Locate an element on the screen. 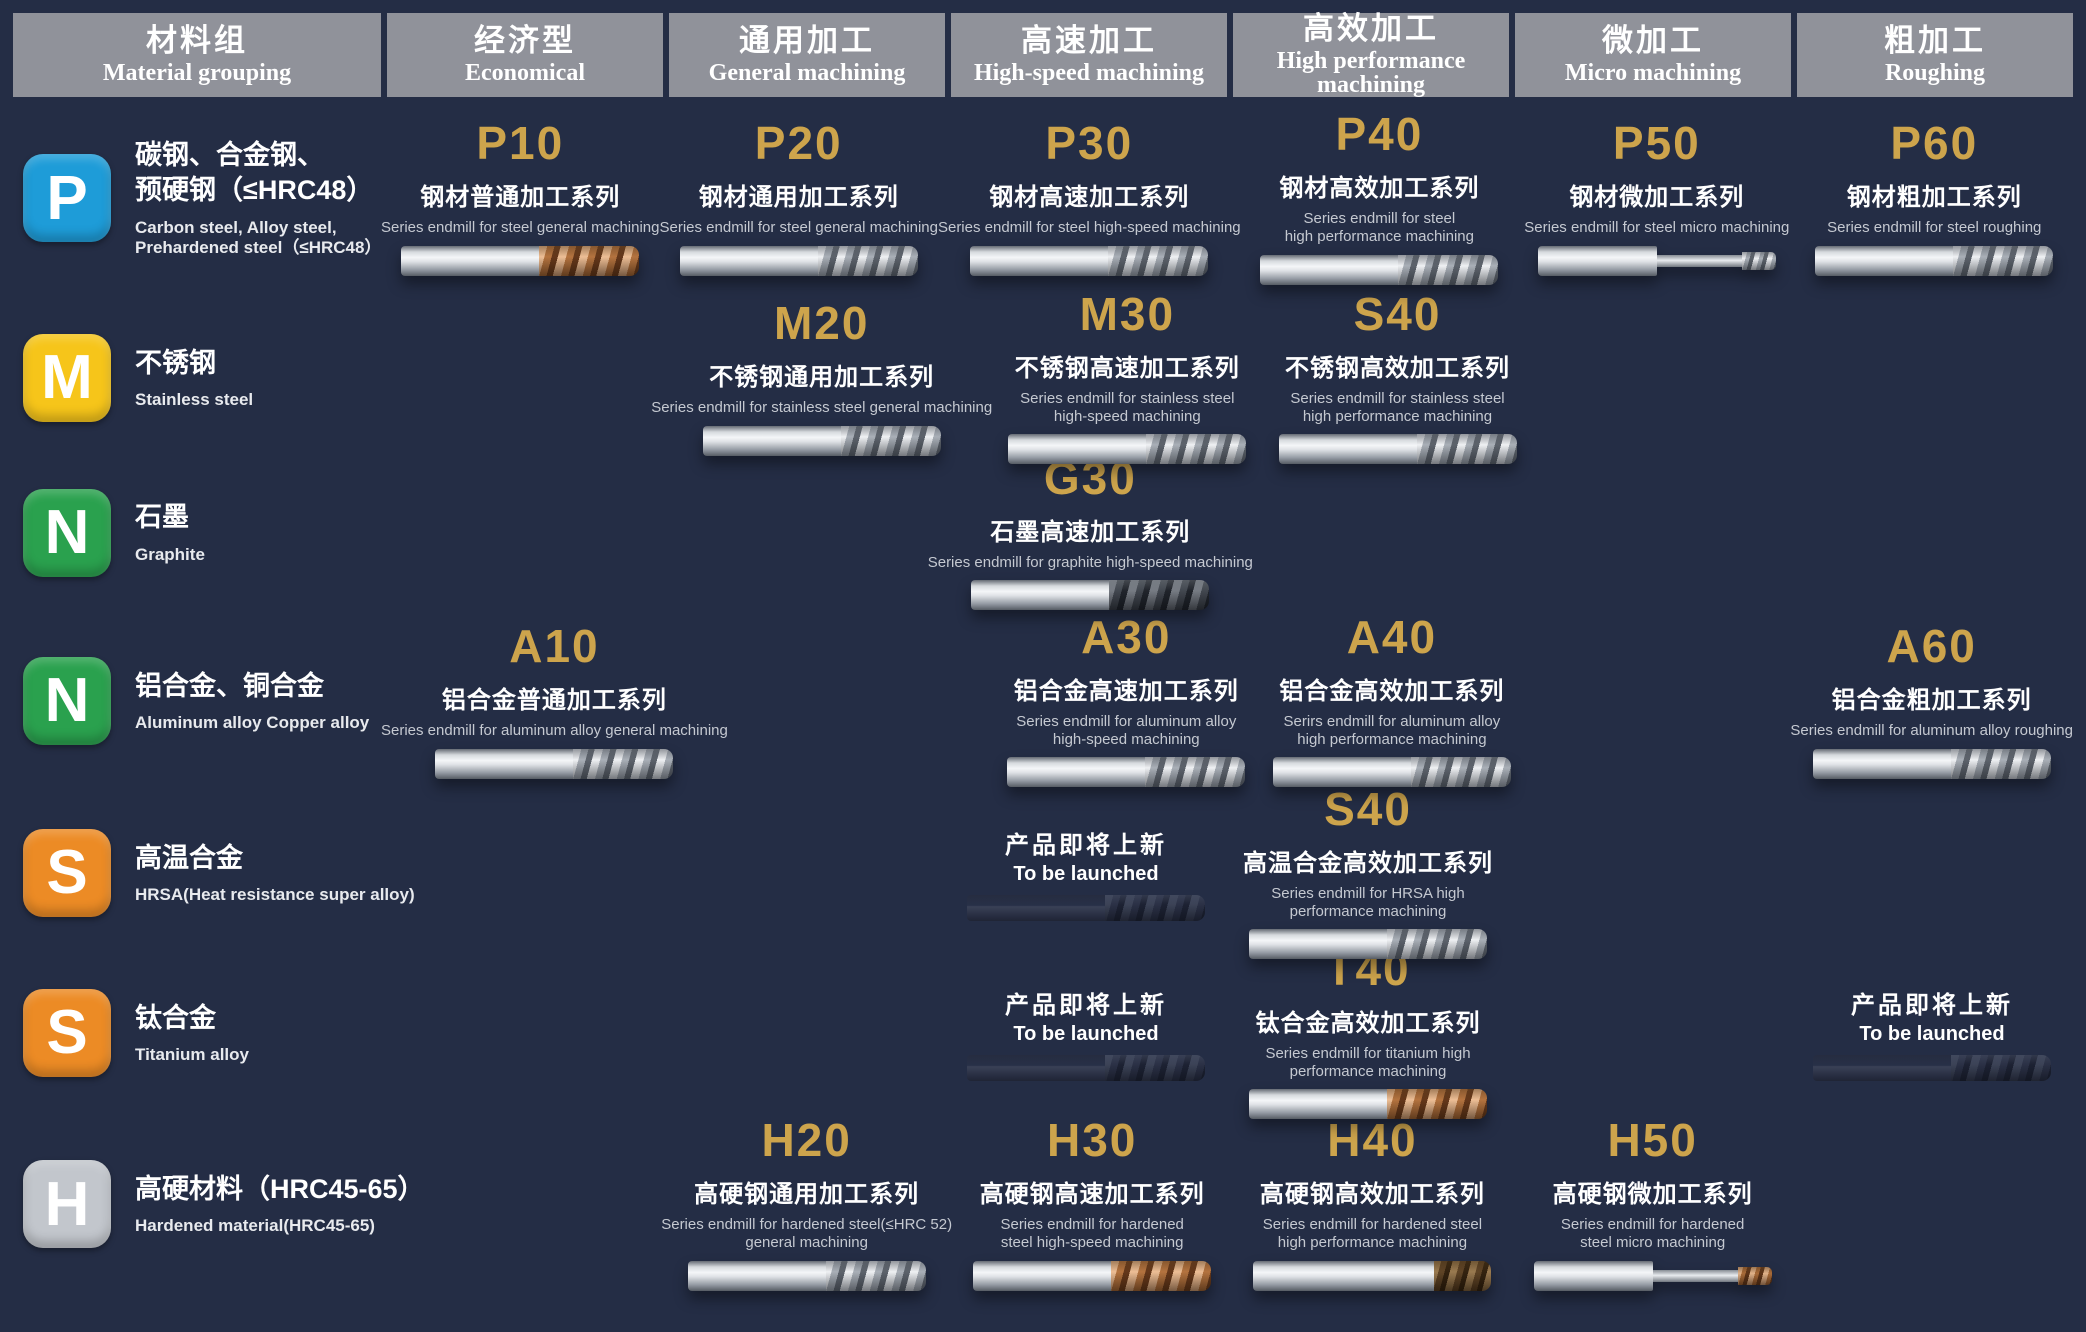  header-en: High-speed machining is located at coordinates (1089, 72).